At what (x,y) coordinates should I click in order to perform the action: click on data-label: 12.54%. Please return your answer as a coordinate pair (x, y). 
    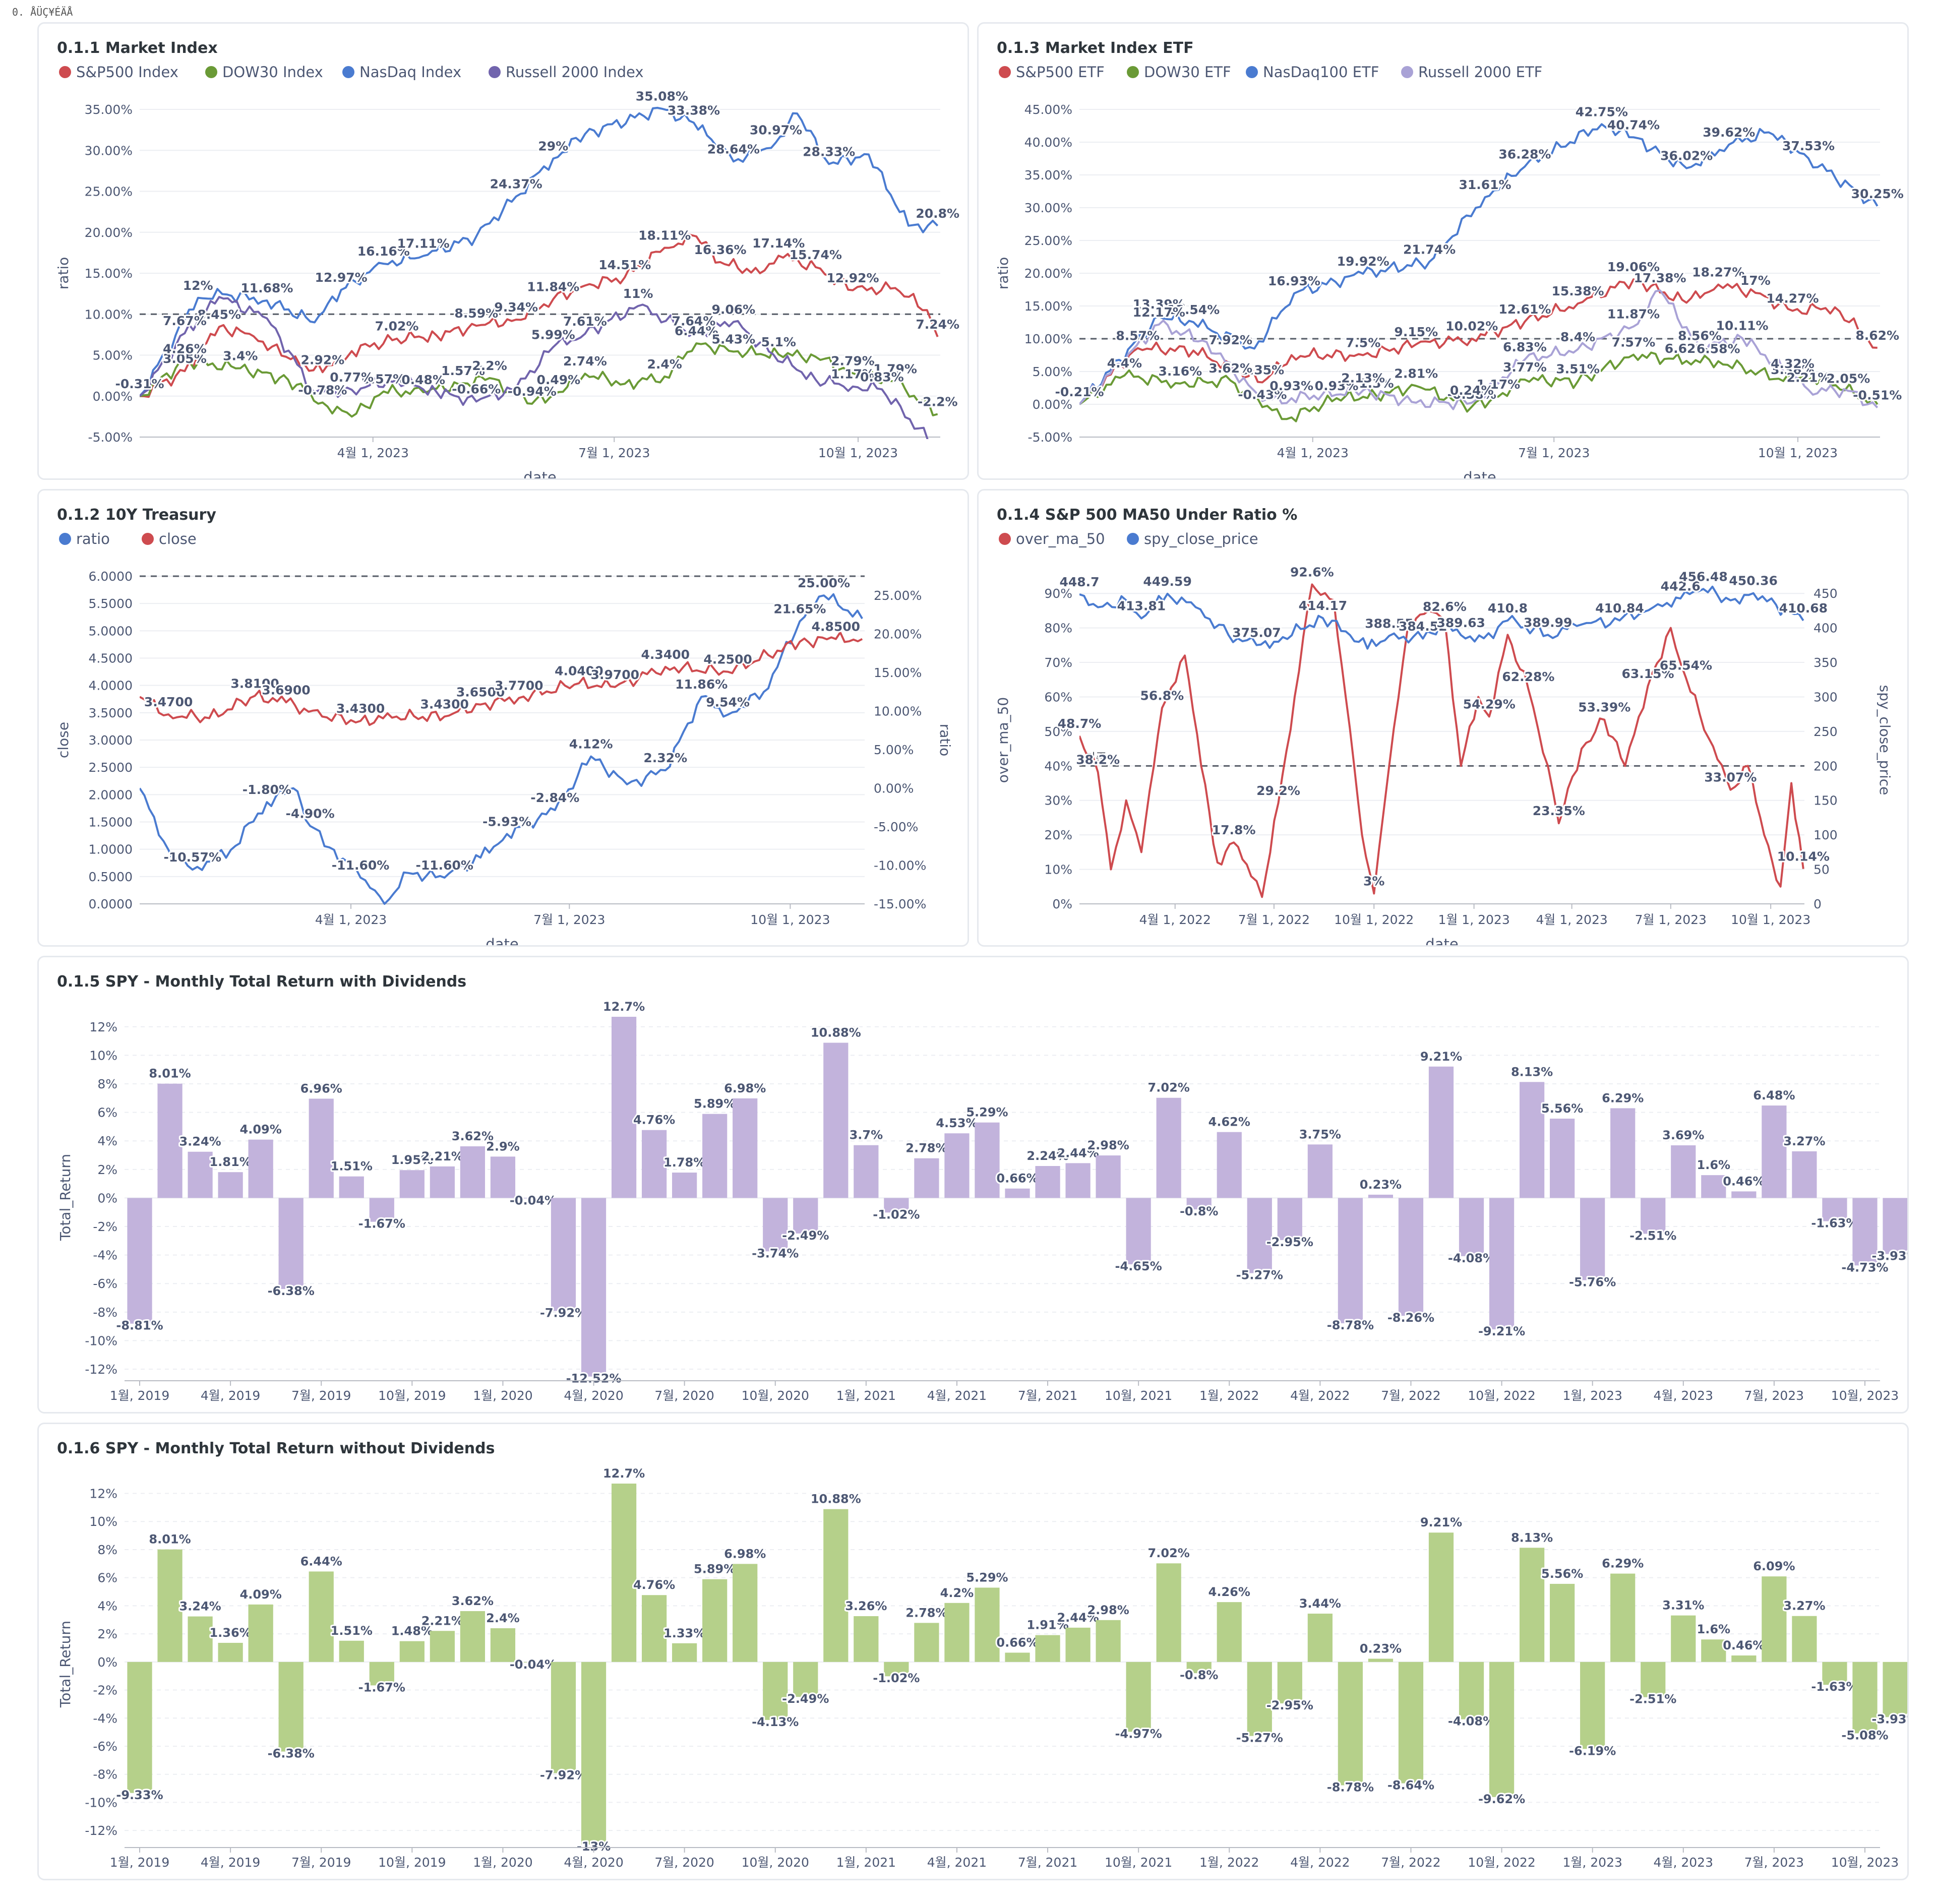
    Looking at the image, I should click on (1193, 310).